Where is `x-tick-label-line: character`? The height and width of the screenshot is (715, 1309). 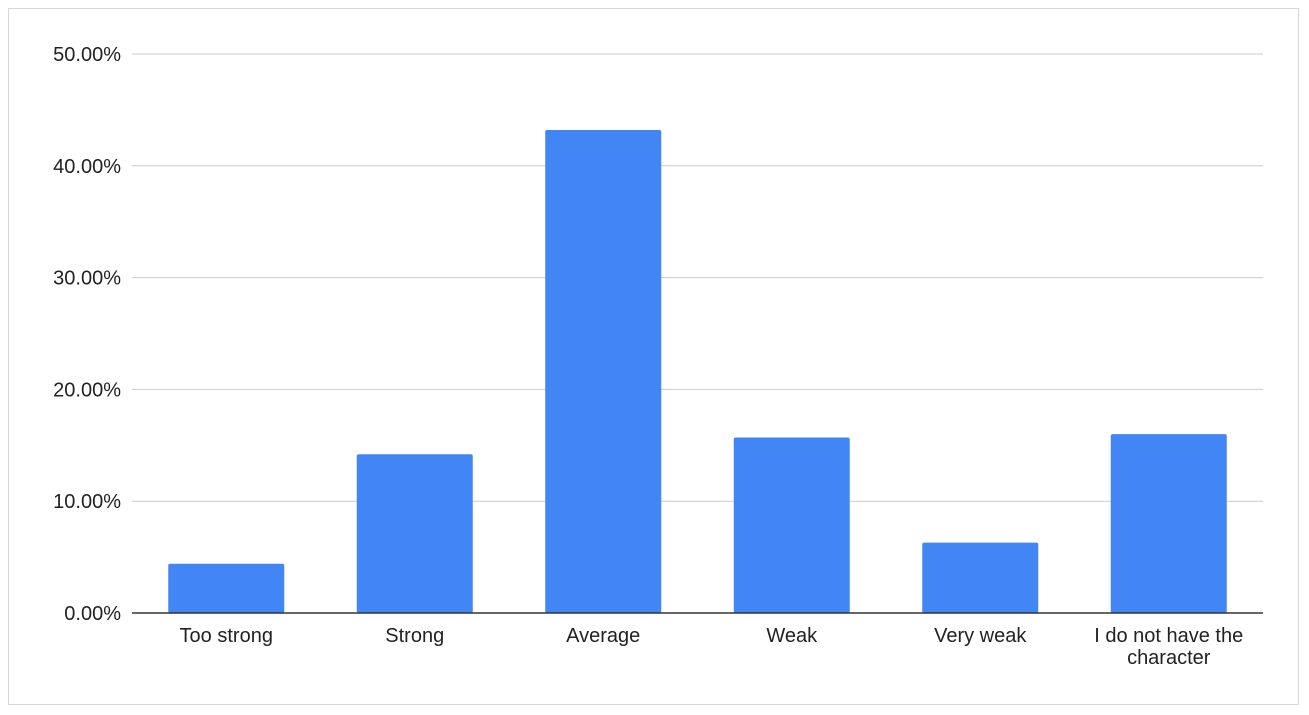
x-tick-label-line: character is located at coordinates (1169, 658).